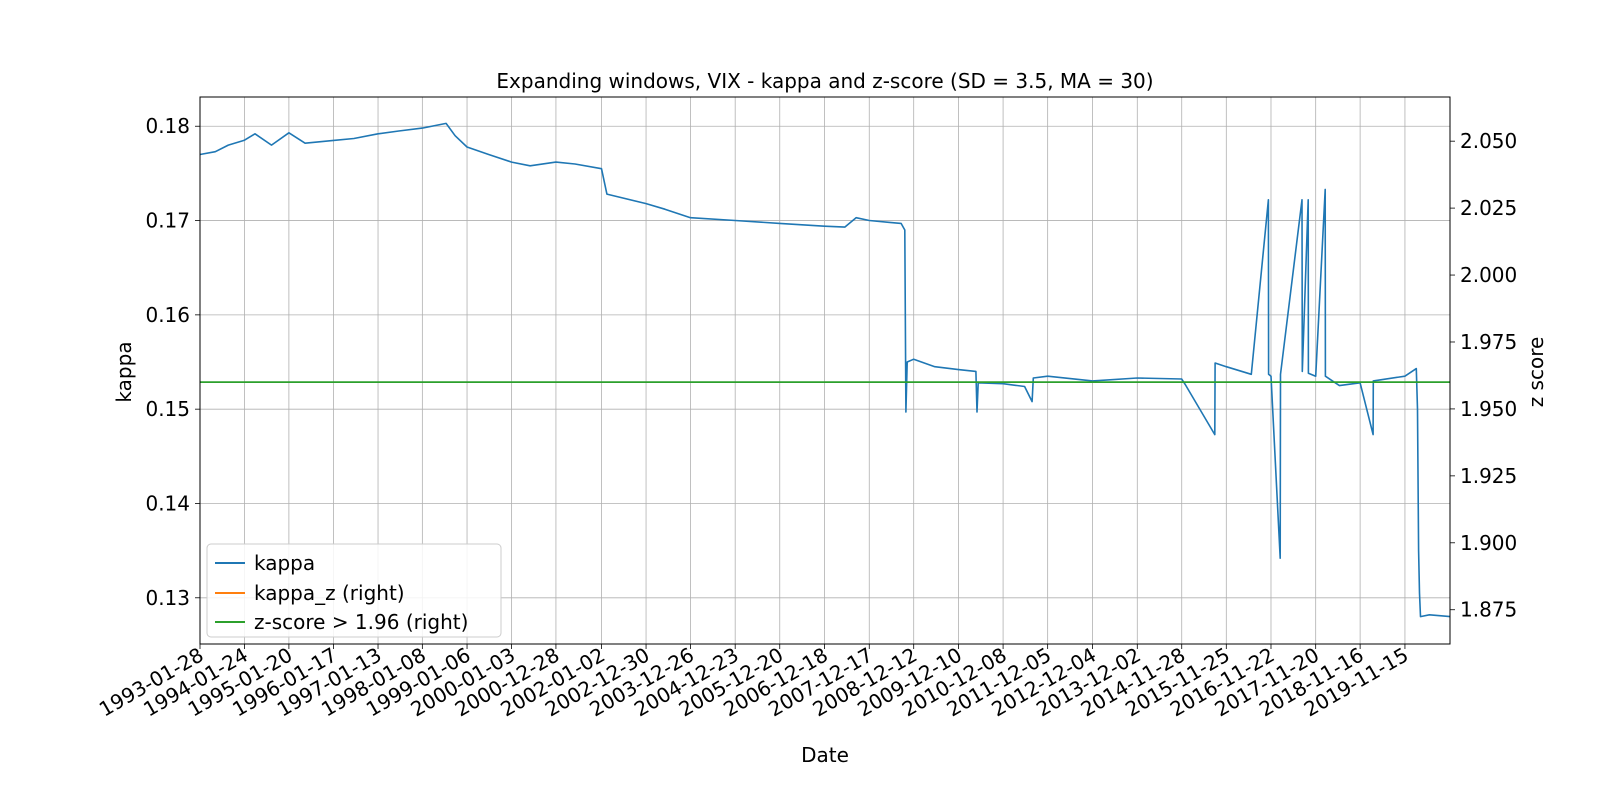 This screenshot has width=1600, height=800. What do you see at coordinates (1488, 476) in the screenshot?
I see `y-right-tick-label: 1.925` at bounding box center [1488, 476].